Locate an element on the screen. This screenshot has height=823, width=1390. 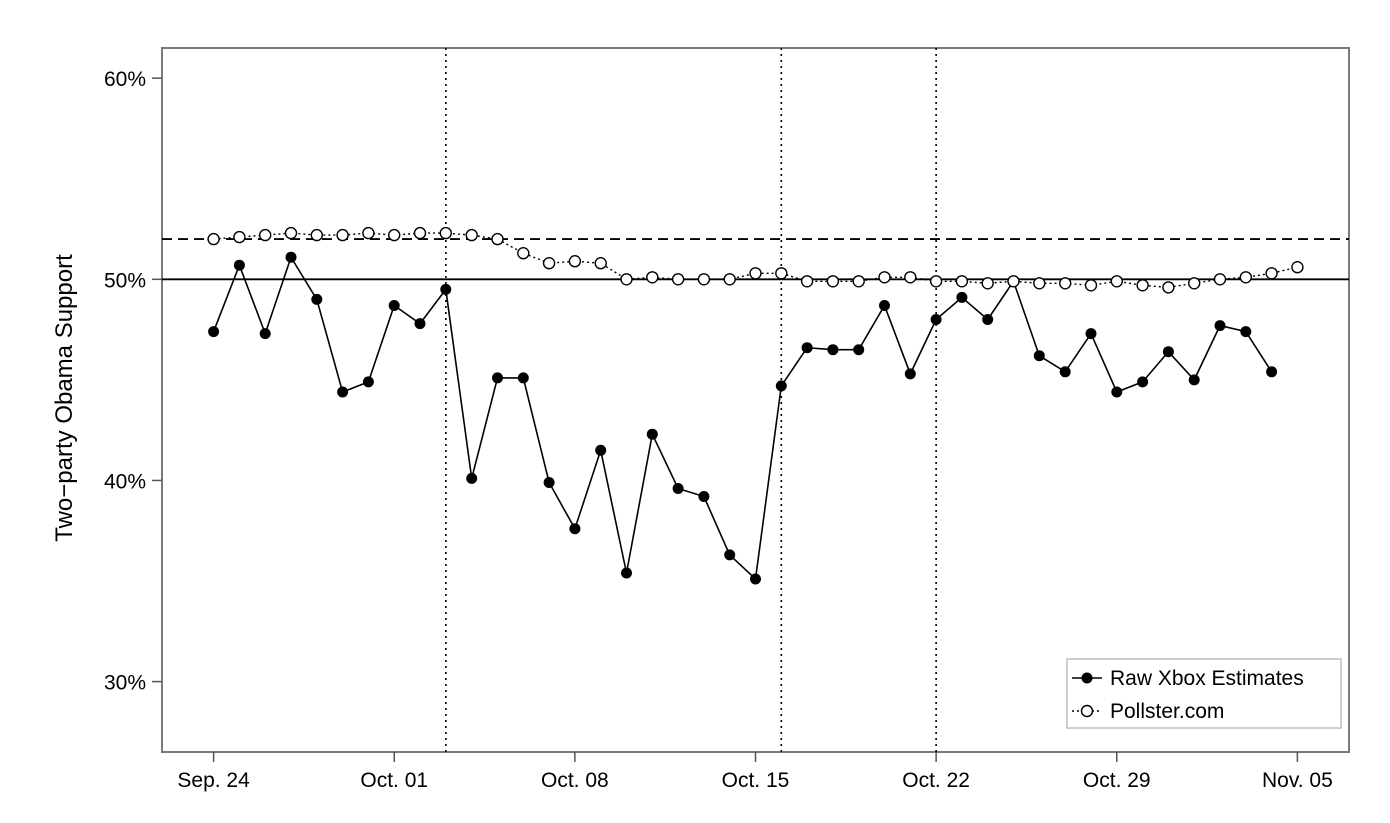
x-tick-label: Oct. 01 is located at coordinates (394, 780).